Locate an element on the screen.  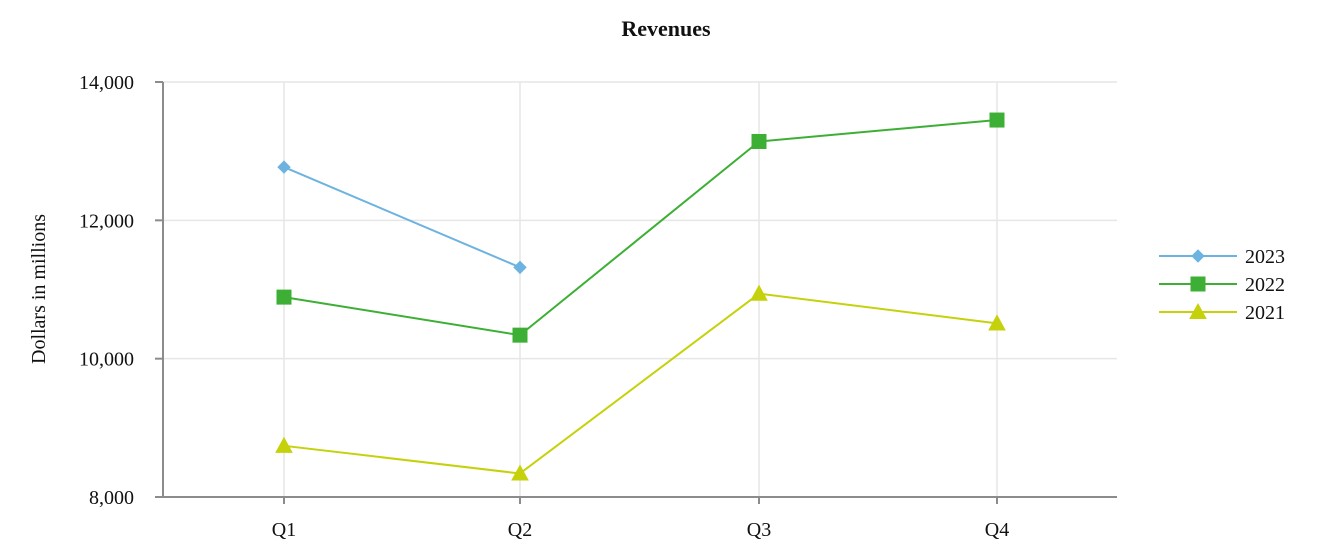
y-axis-label: Dollars in millions is located at coordinates (39, 289).